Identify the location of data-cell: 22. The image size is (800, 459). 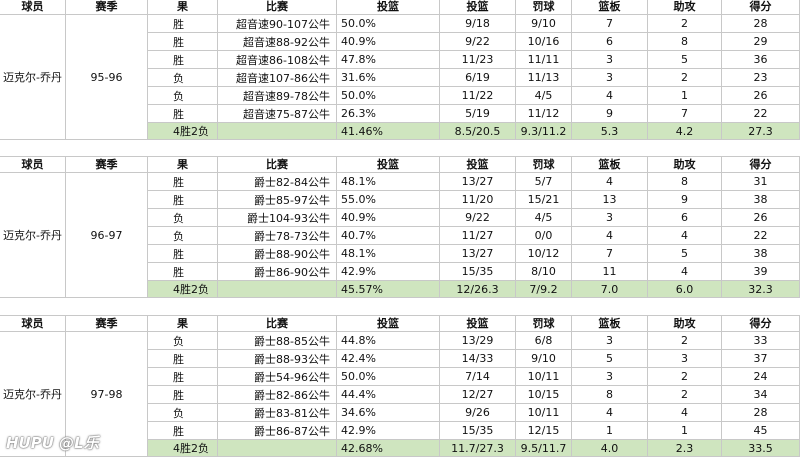
(761, 236).